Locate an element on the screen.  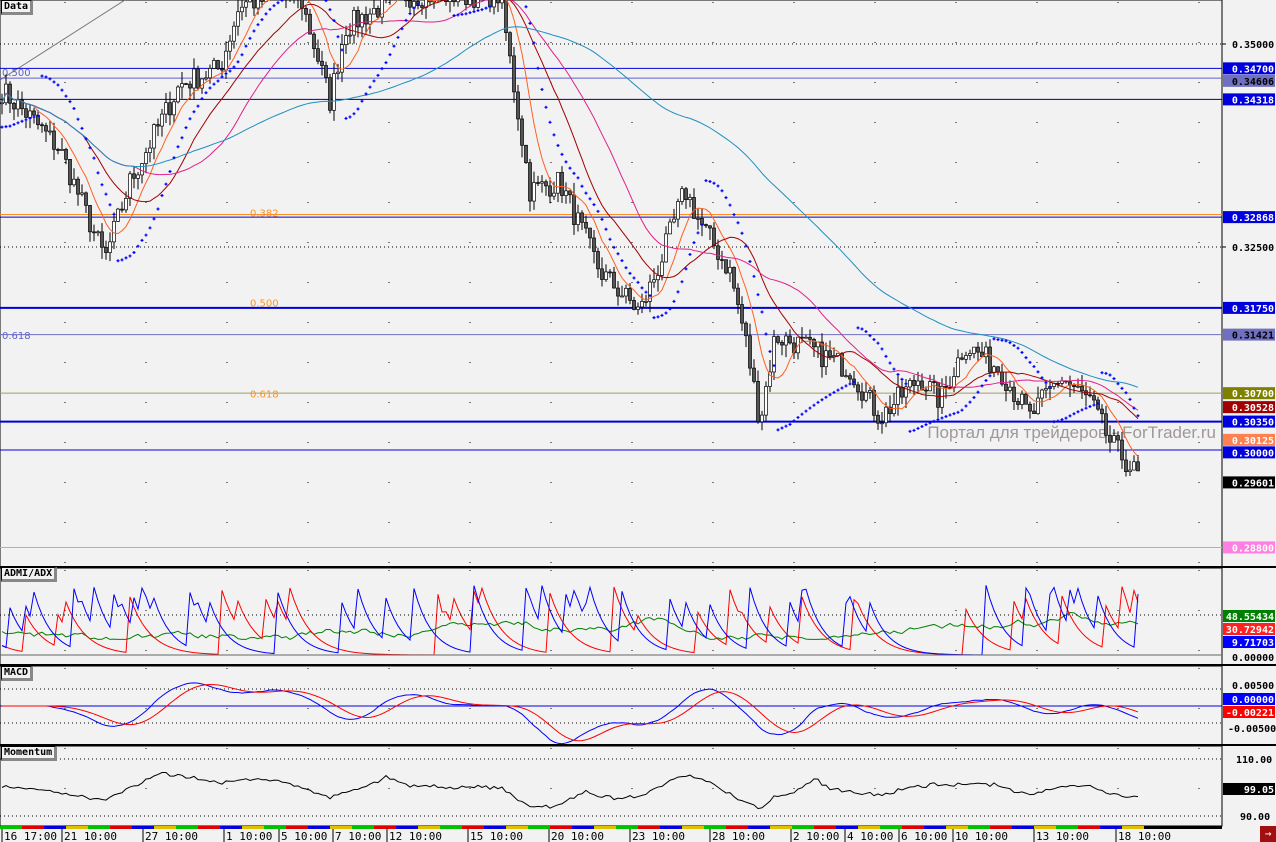
macd-value-label: -0.00221 is located at coordinates (1250, 713).